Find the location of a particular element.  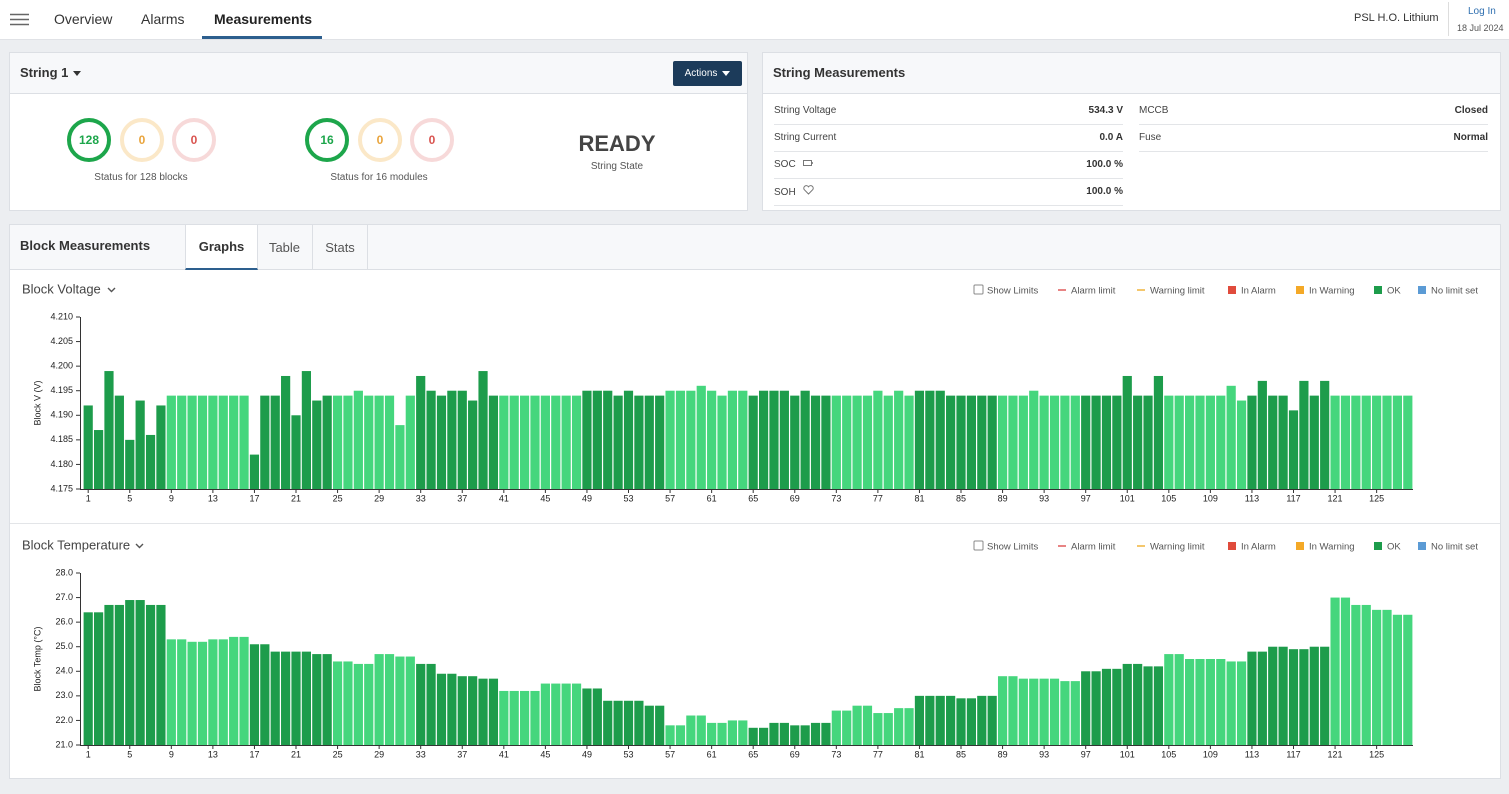

panel-title: Block Measurements is located at coordinates (85, 245).